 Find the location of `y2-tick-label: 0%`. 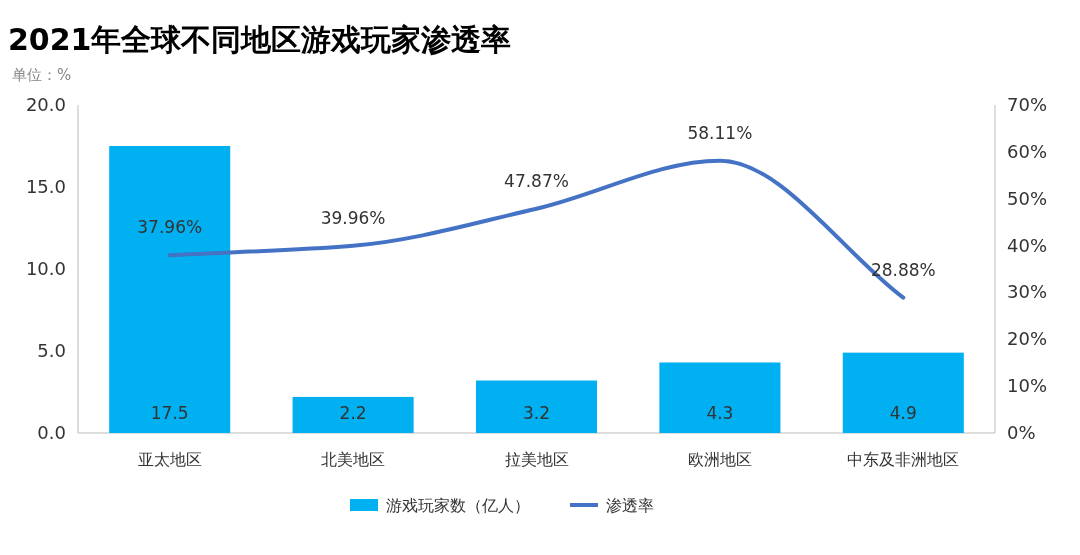

y2-tick-label: 0% is located at coordinates (1021, 432).